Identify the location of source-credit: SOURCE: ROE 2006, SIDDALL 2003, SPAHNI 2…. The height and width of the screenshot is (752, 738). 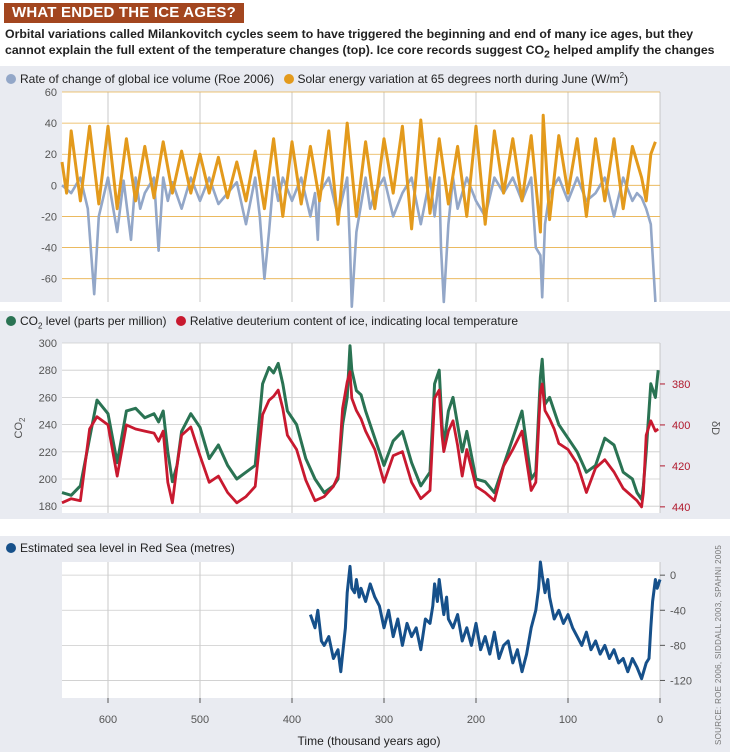
(718, 644).